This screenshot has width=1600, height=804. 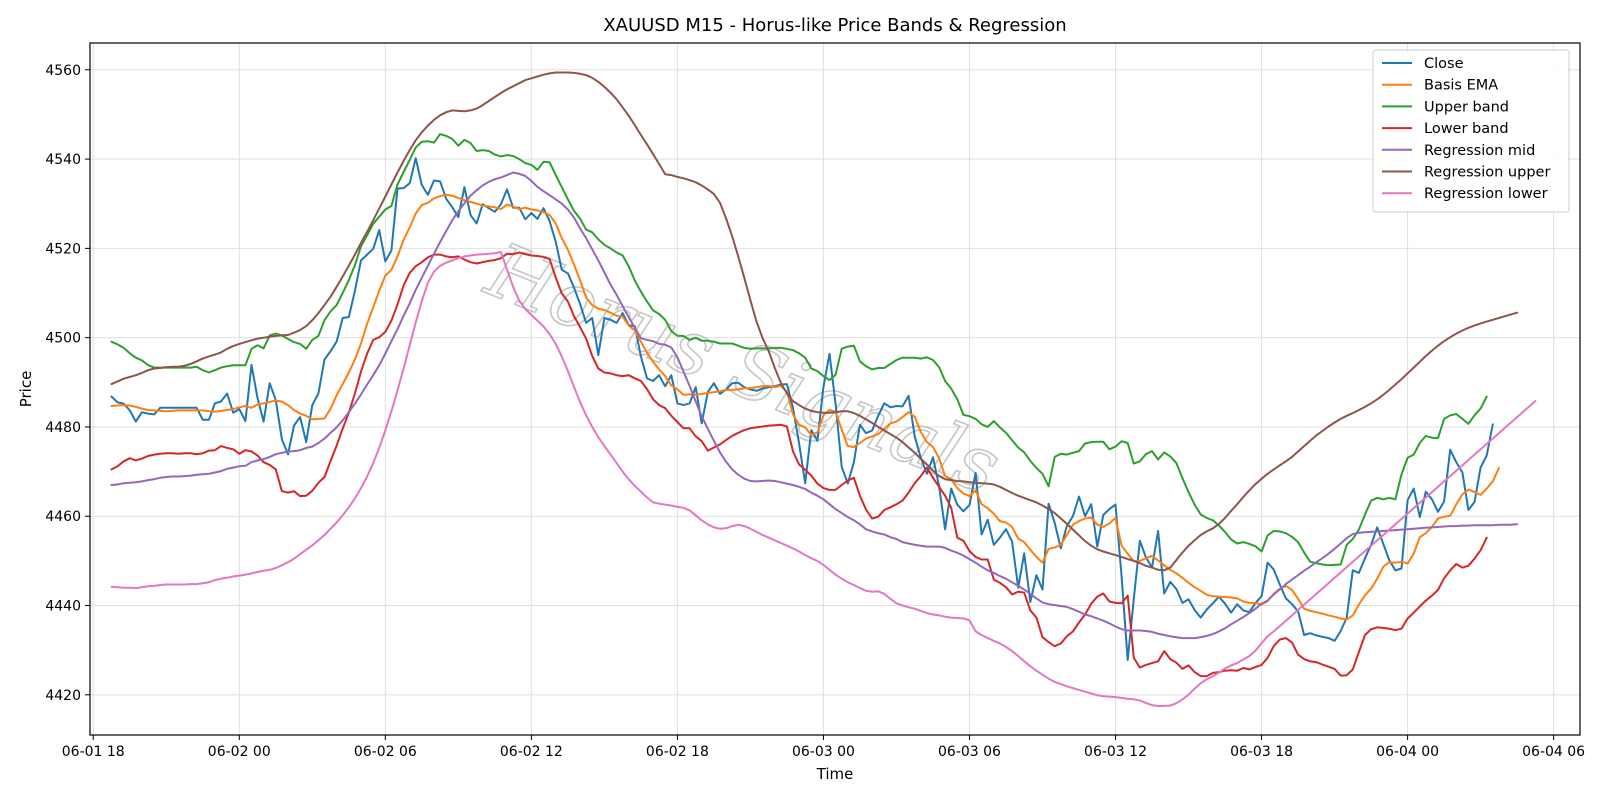 What do you see at coordinates (677, 752) in the screenshot?
I see `x-tick-label: 06-02 18` at bounding box center [677, 752].